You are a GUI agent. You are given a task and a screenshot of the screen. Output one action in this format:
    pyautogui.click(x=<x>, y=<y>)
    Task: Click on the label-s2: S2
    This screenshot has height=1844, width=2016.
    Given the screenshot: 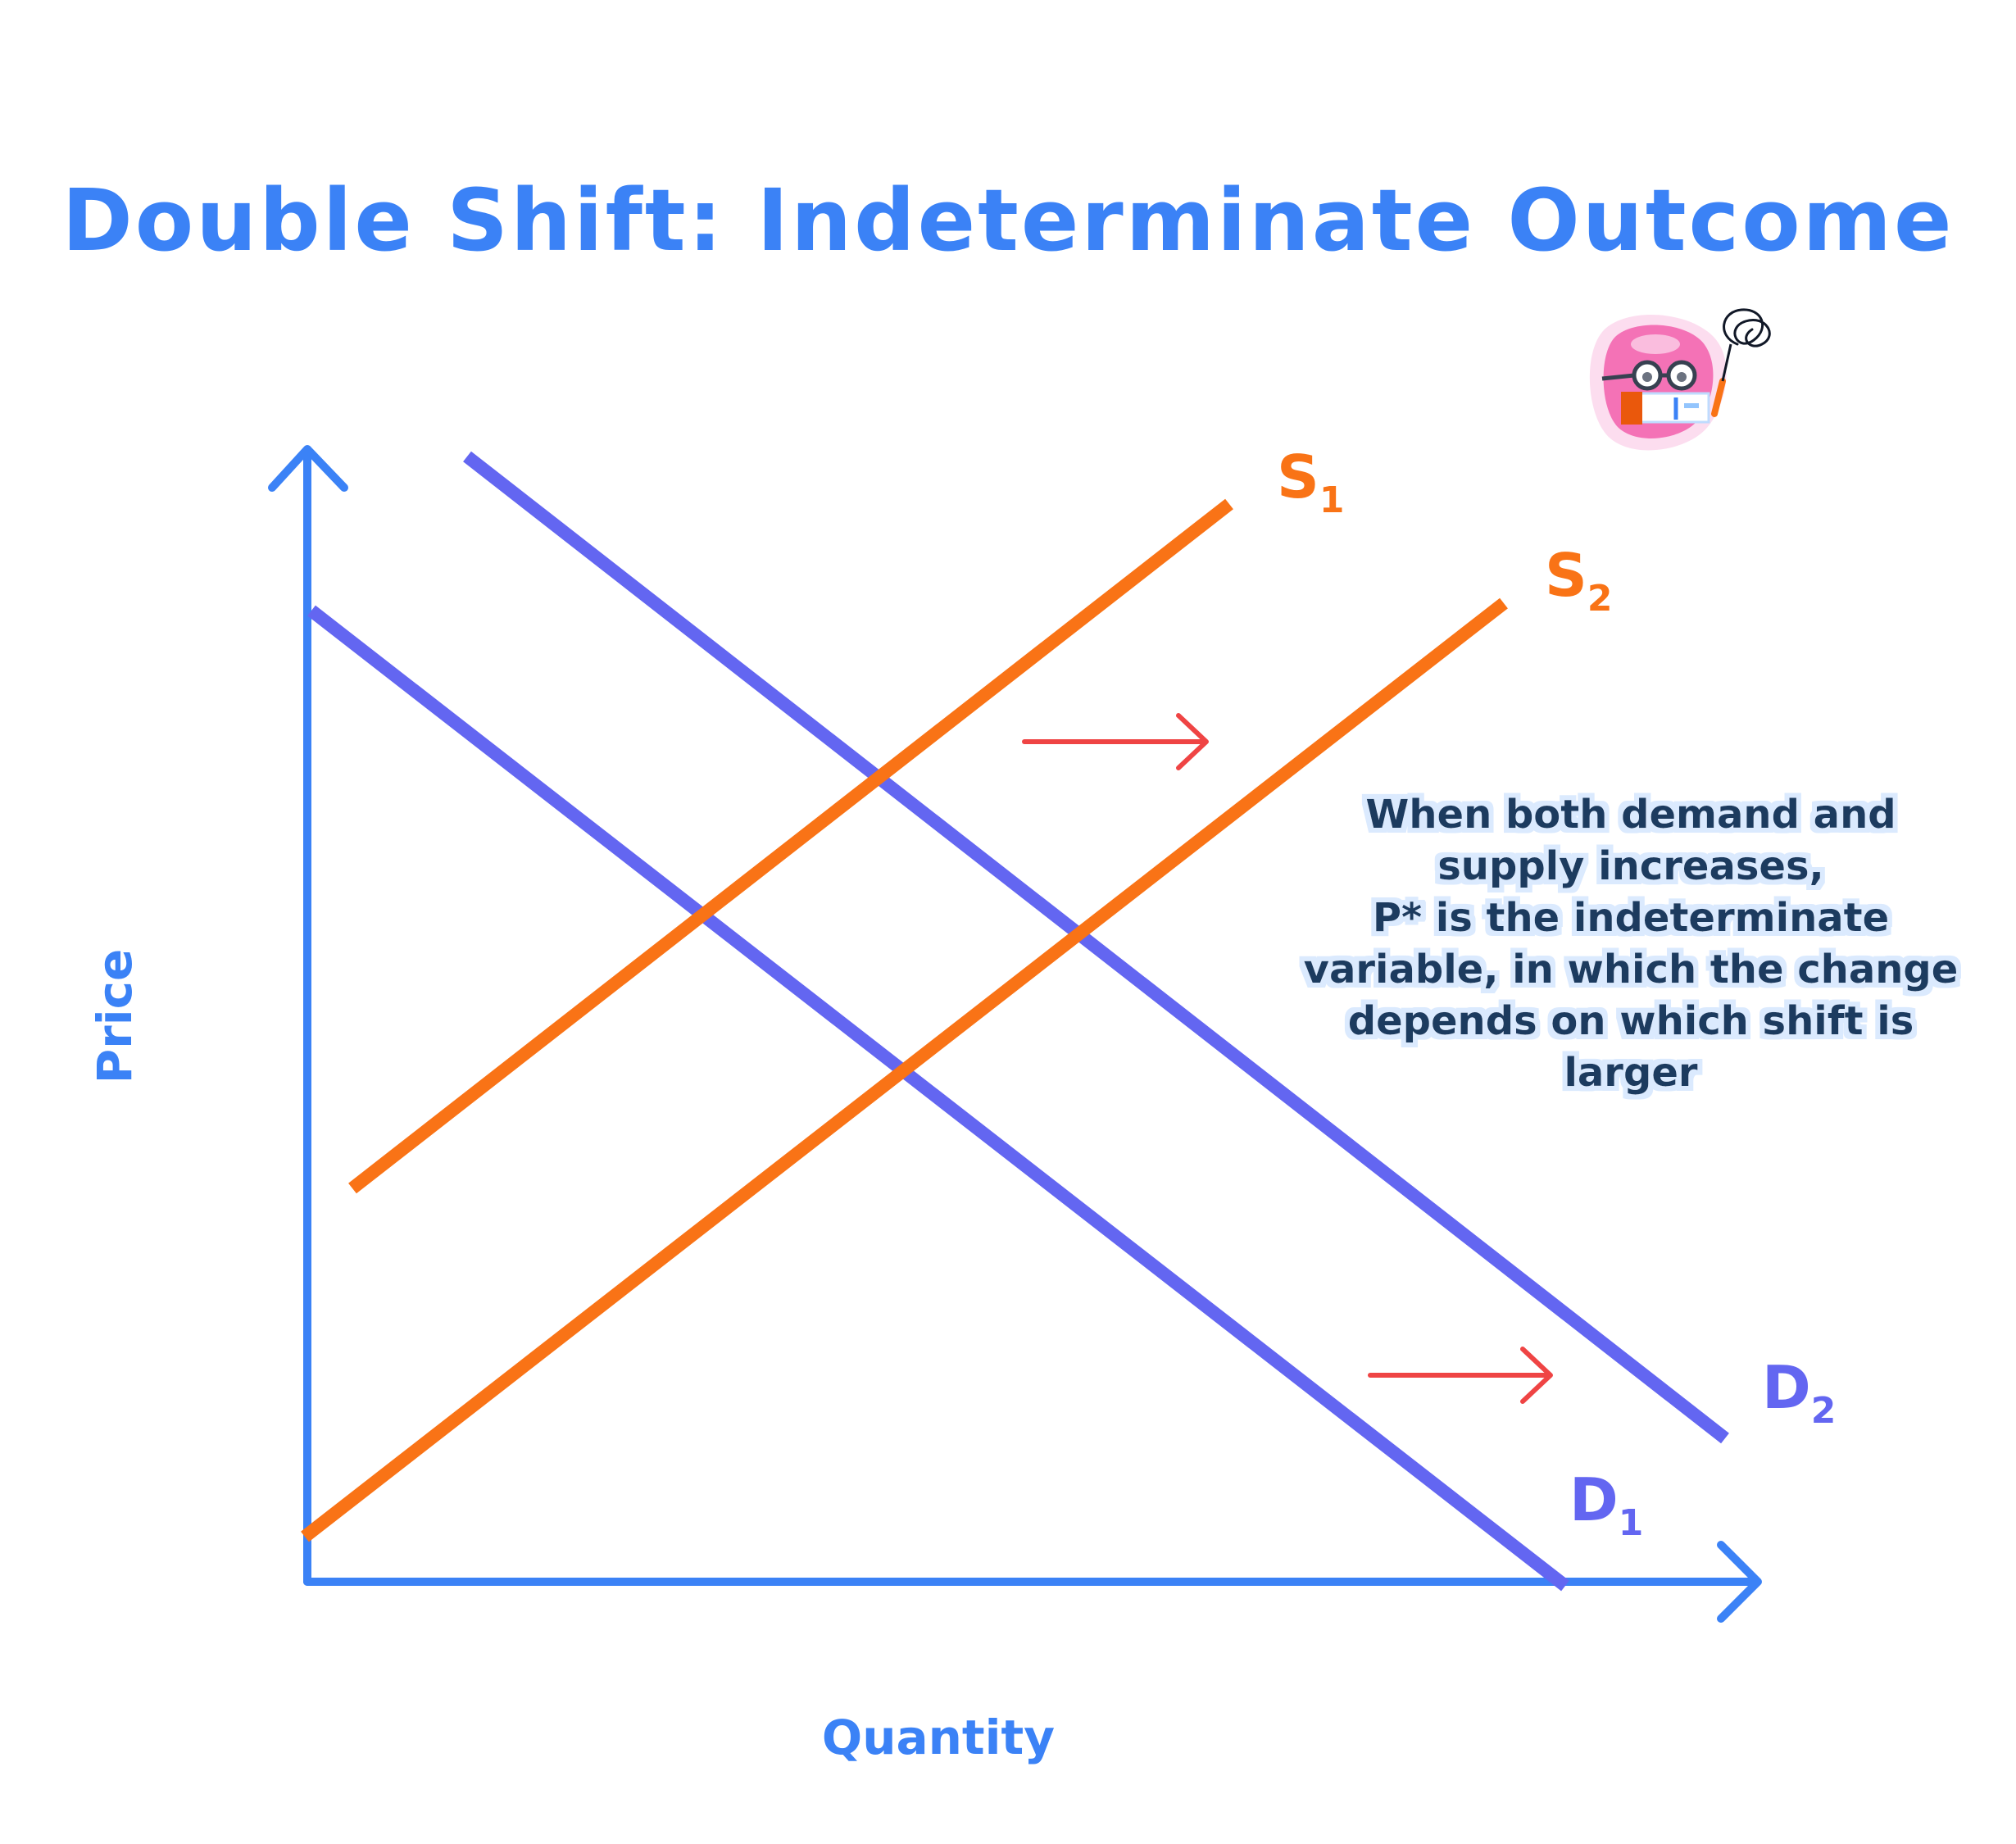 What is the action you would take?
    pyautogui.click(x=1578, y=581)
    